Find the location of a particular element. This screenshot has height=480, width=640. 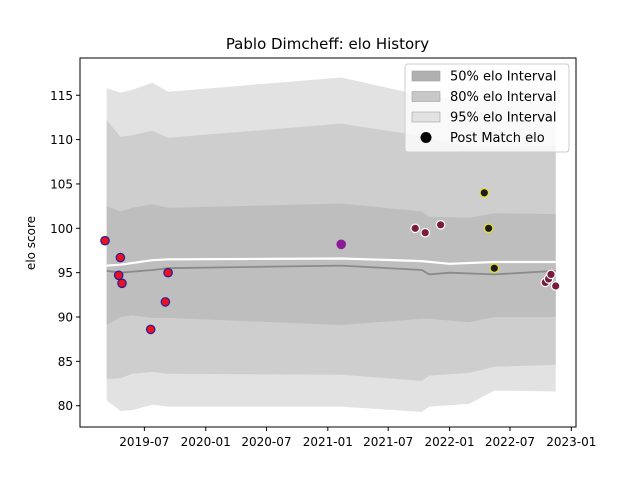

line-mean is located at coordinates (331, 262).